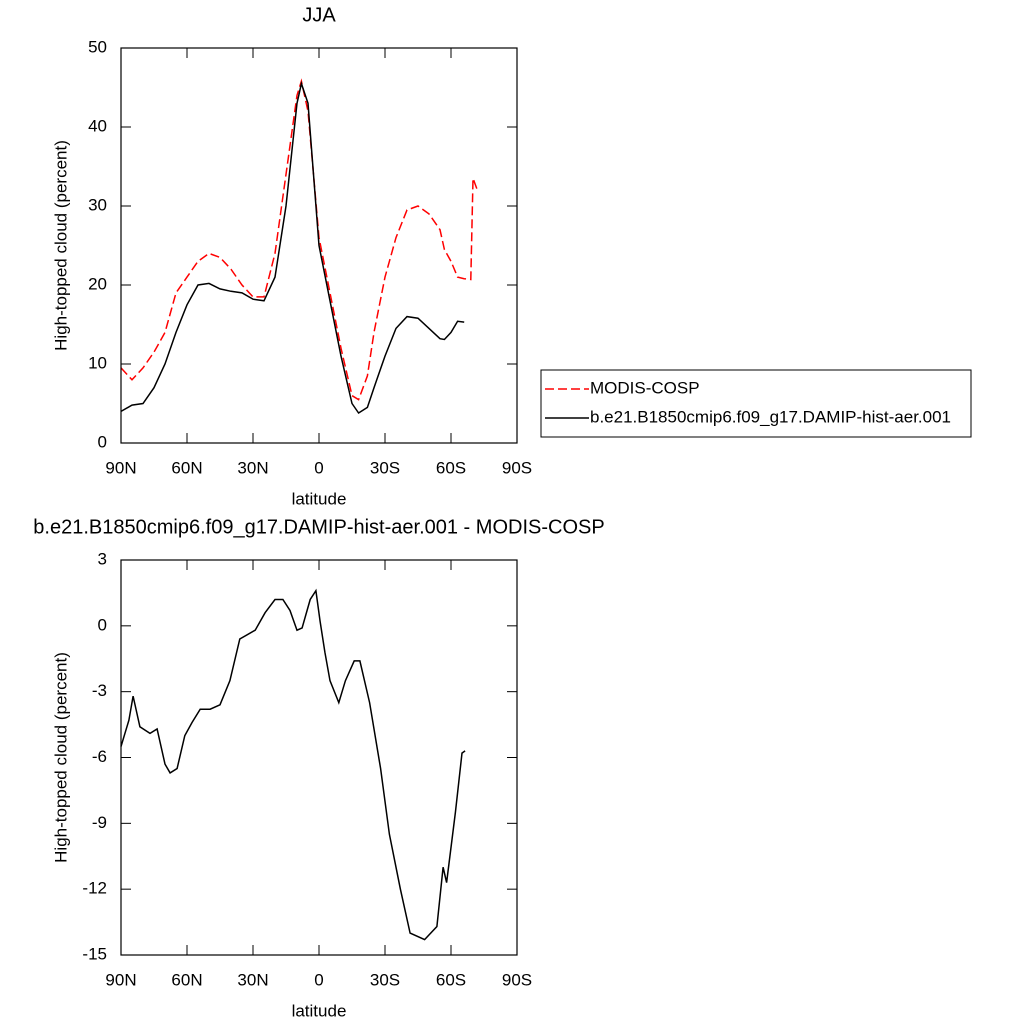  I want to click on chart-title: JJA, so click(319, 15).